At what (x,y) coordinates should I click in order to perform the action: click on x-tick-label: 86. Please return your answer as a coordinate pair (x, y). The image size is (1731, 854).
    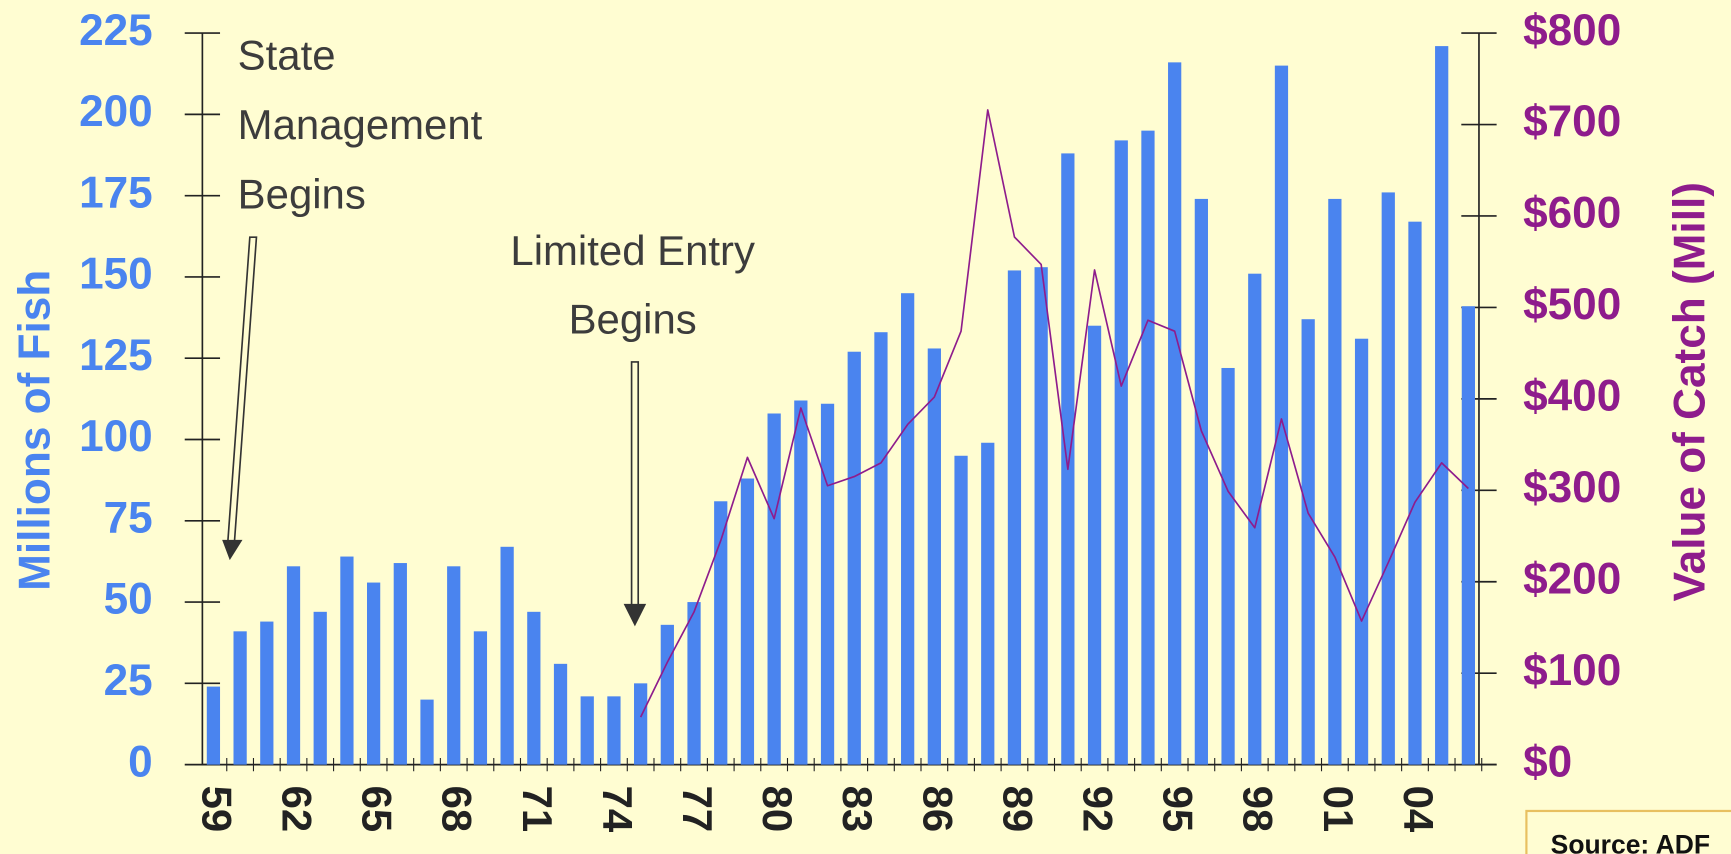
    Looking at the image, I should click on (937, 809).